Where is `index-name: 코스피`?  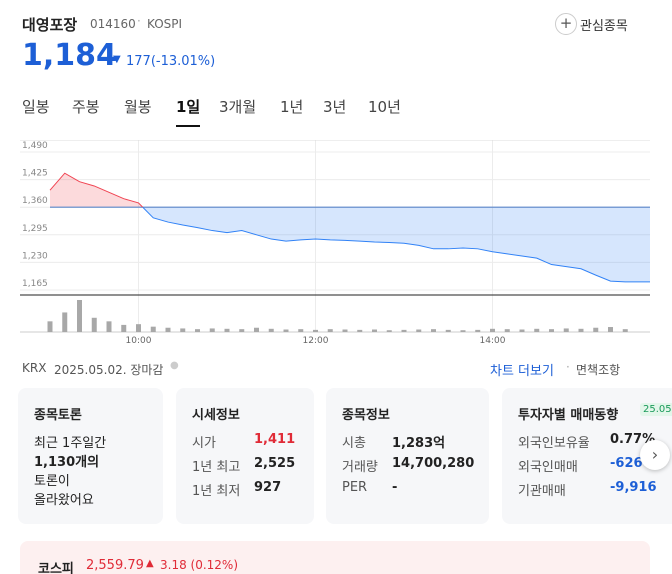
index-name: 코스피 is located at coordinates (56, 568).